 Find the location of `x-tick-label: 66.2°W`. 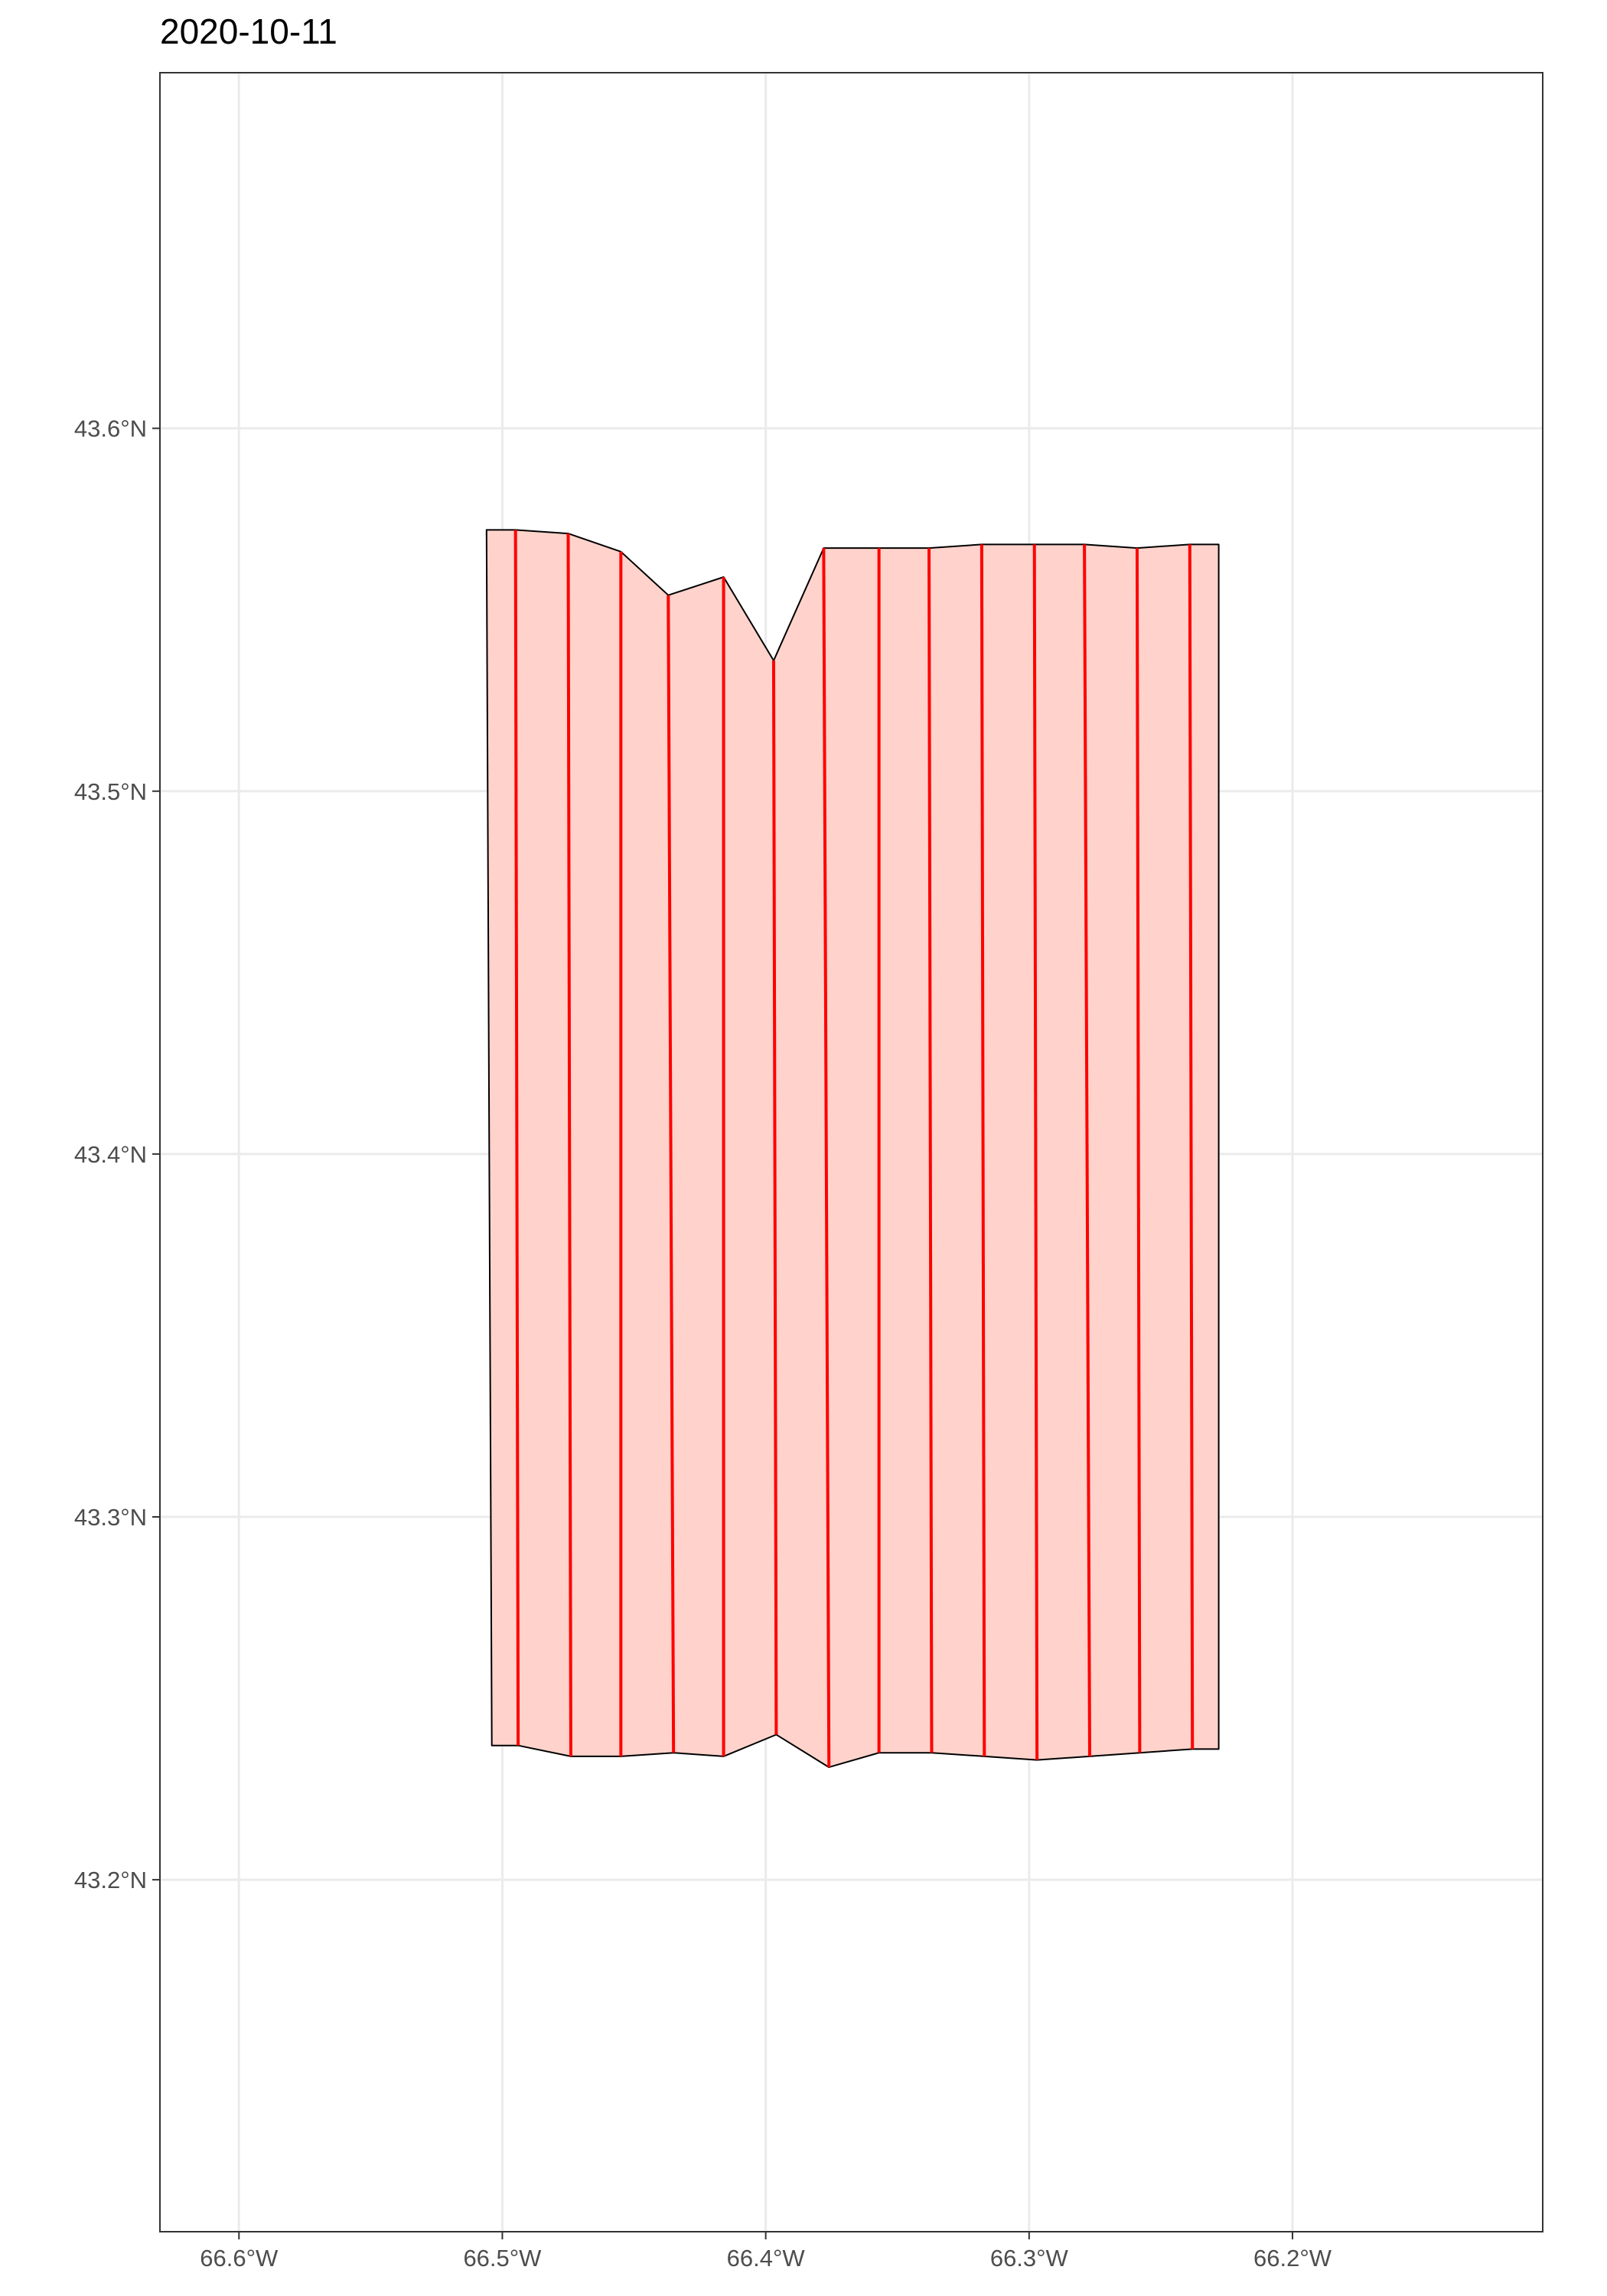

x-tick-label: 66.2°W is located at coordinates (1292, 2258).